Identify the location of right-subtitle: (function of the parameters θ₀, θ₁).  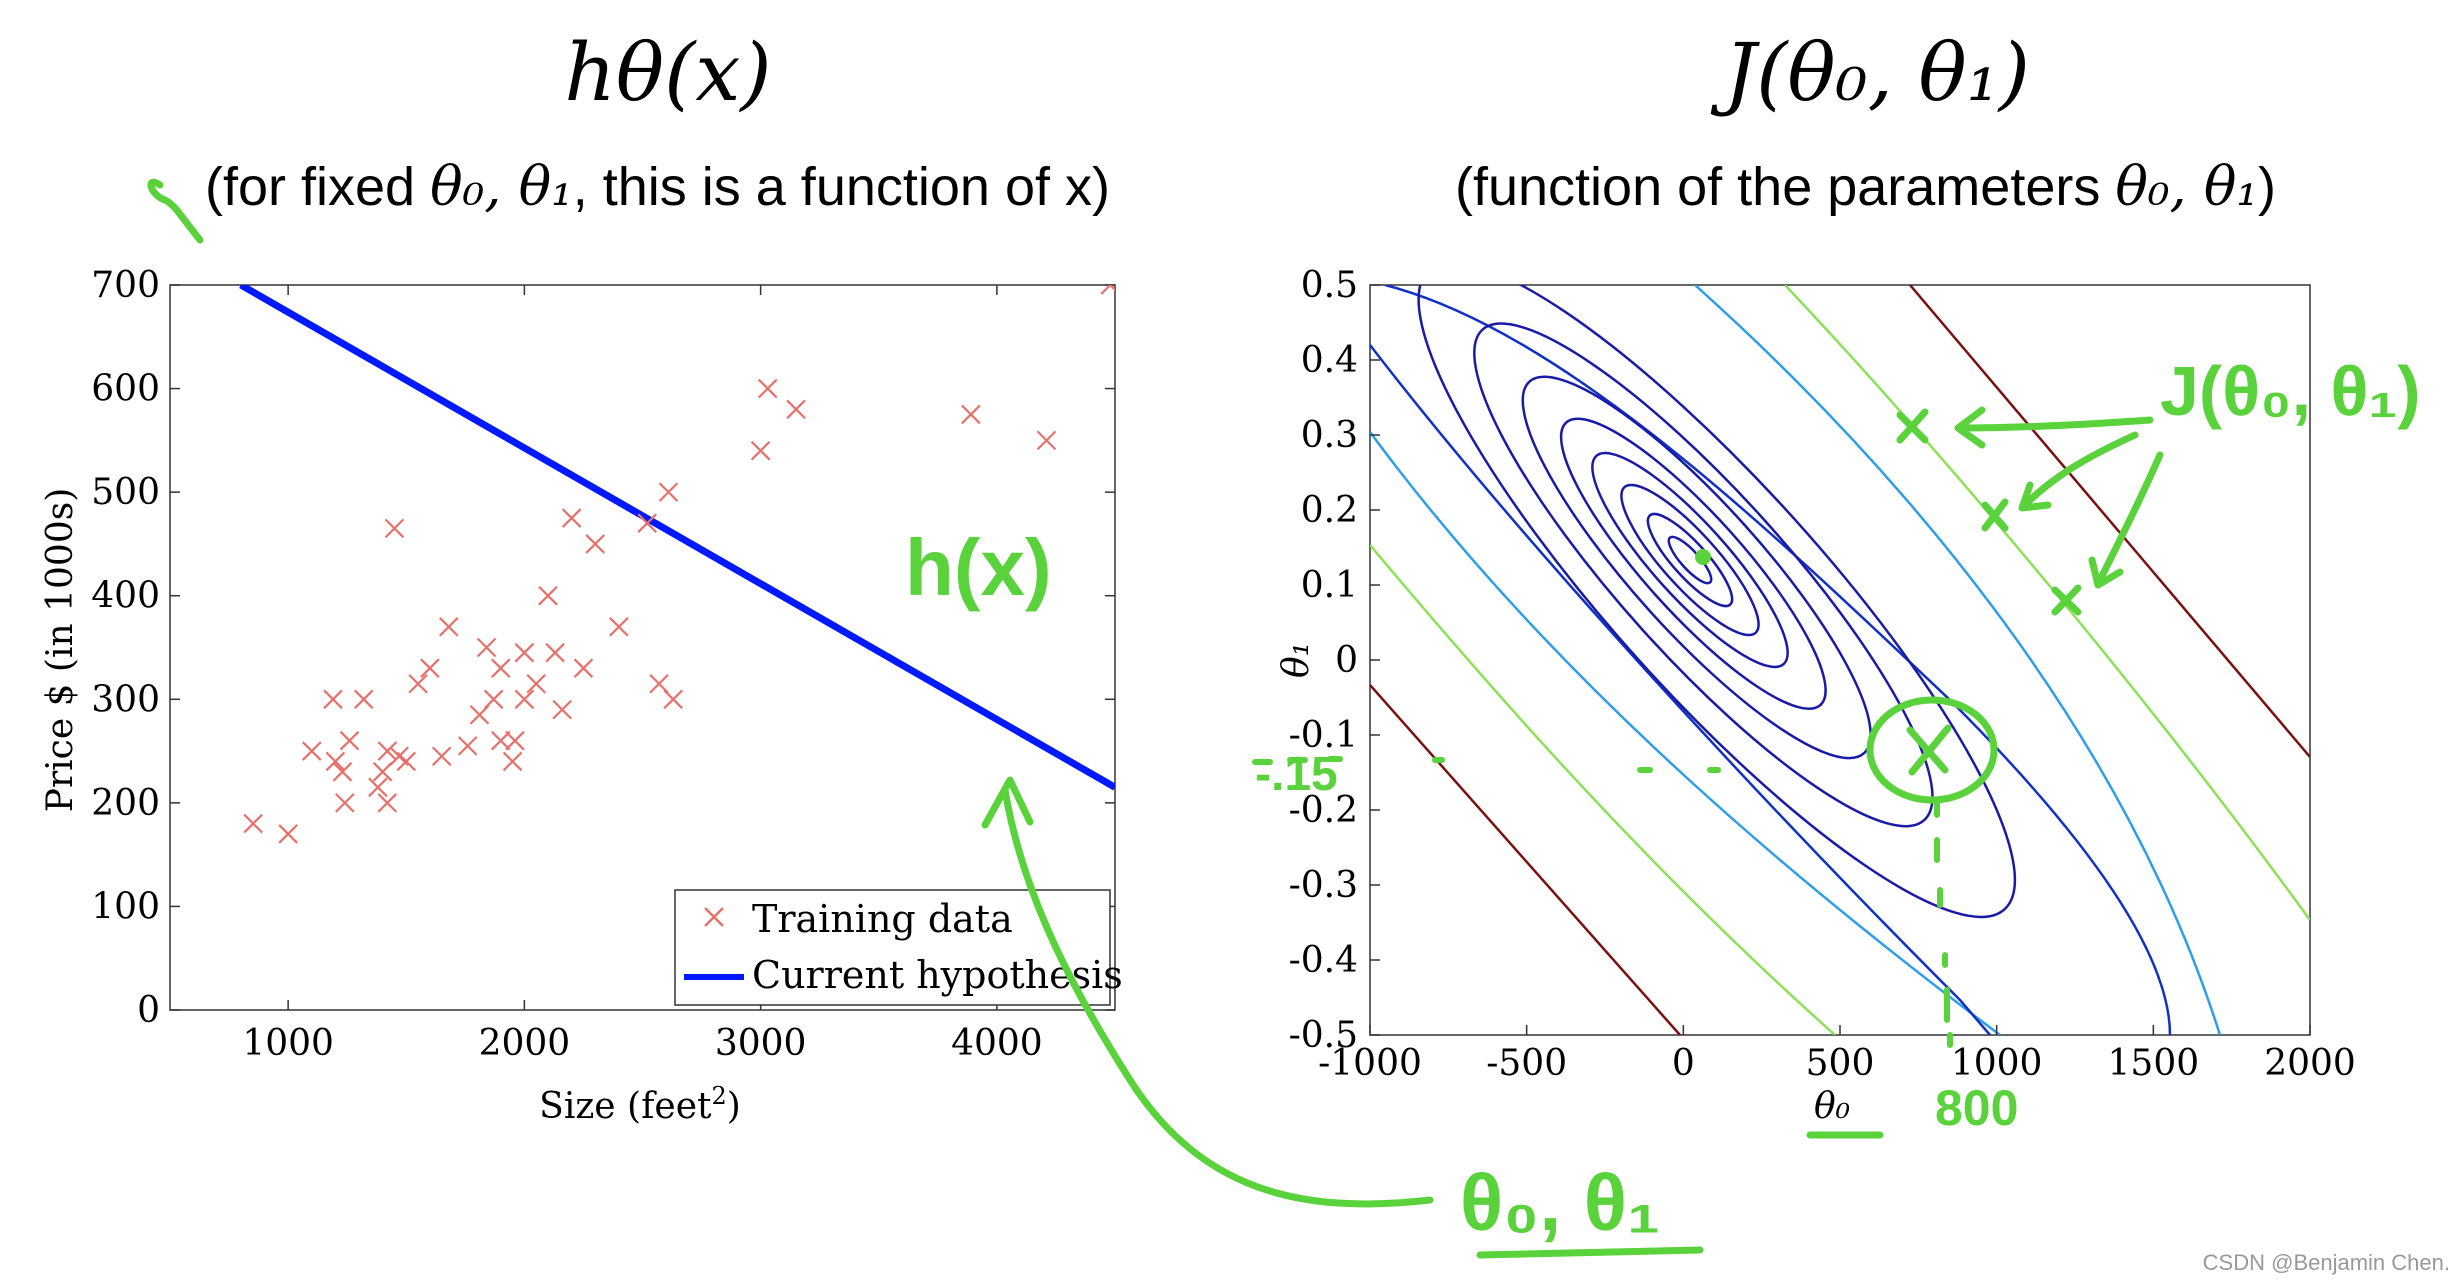
(1865, 186).